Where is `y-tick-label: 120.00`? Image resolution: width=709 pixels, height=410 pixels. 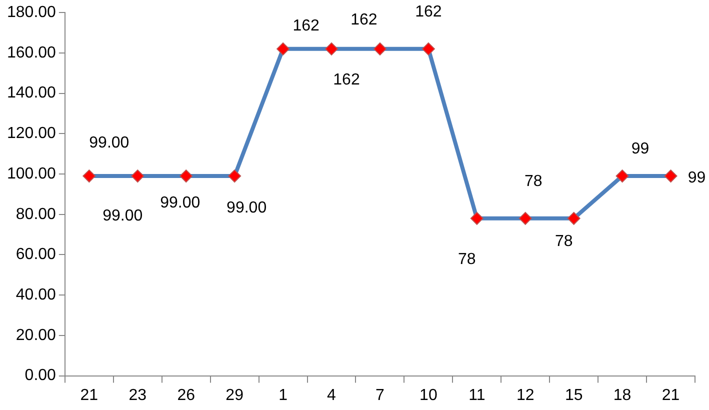
y-tick-label: 120.00 is located at coordinates (31, 133).